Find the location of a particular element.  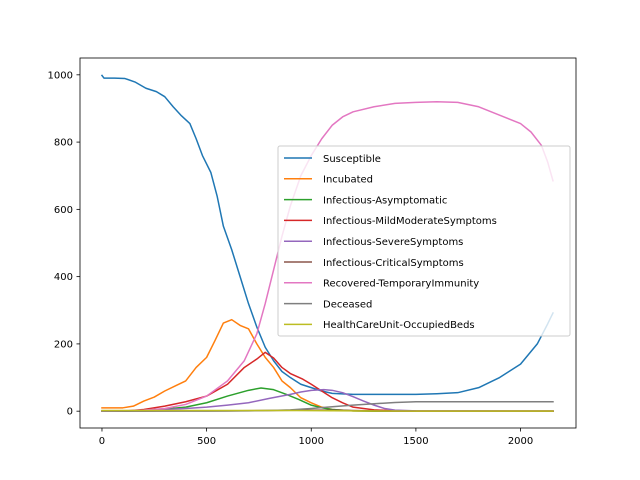

legend-label-4: Infectious-SevereSymptoms is located at coordinates (393, 242).